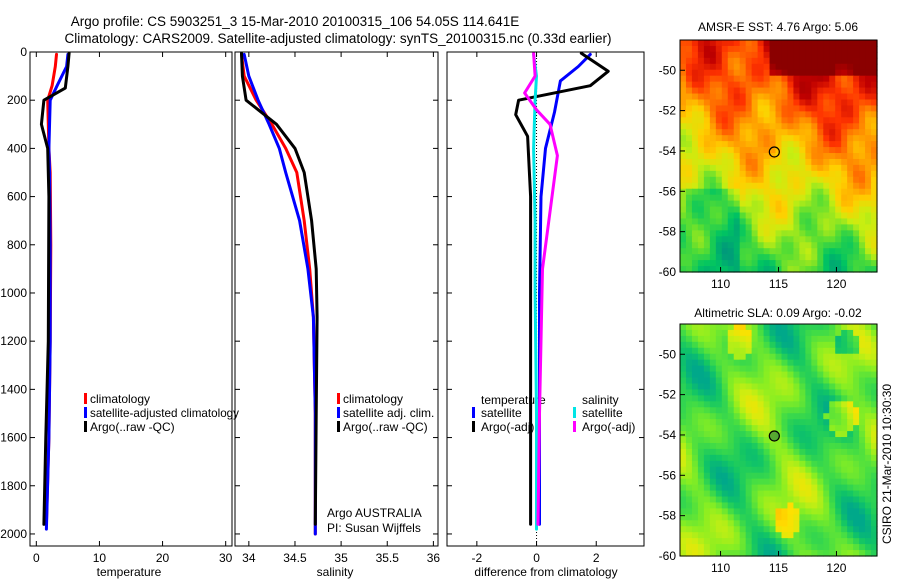  What do you see at coordinates (17, 197) in the screenshot?
I see `temperature-ytick-label: 600` at bounding box center [17, 197].